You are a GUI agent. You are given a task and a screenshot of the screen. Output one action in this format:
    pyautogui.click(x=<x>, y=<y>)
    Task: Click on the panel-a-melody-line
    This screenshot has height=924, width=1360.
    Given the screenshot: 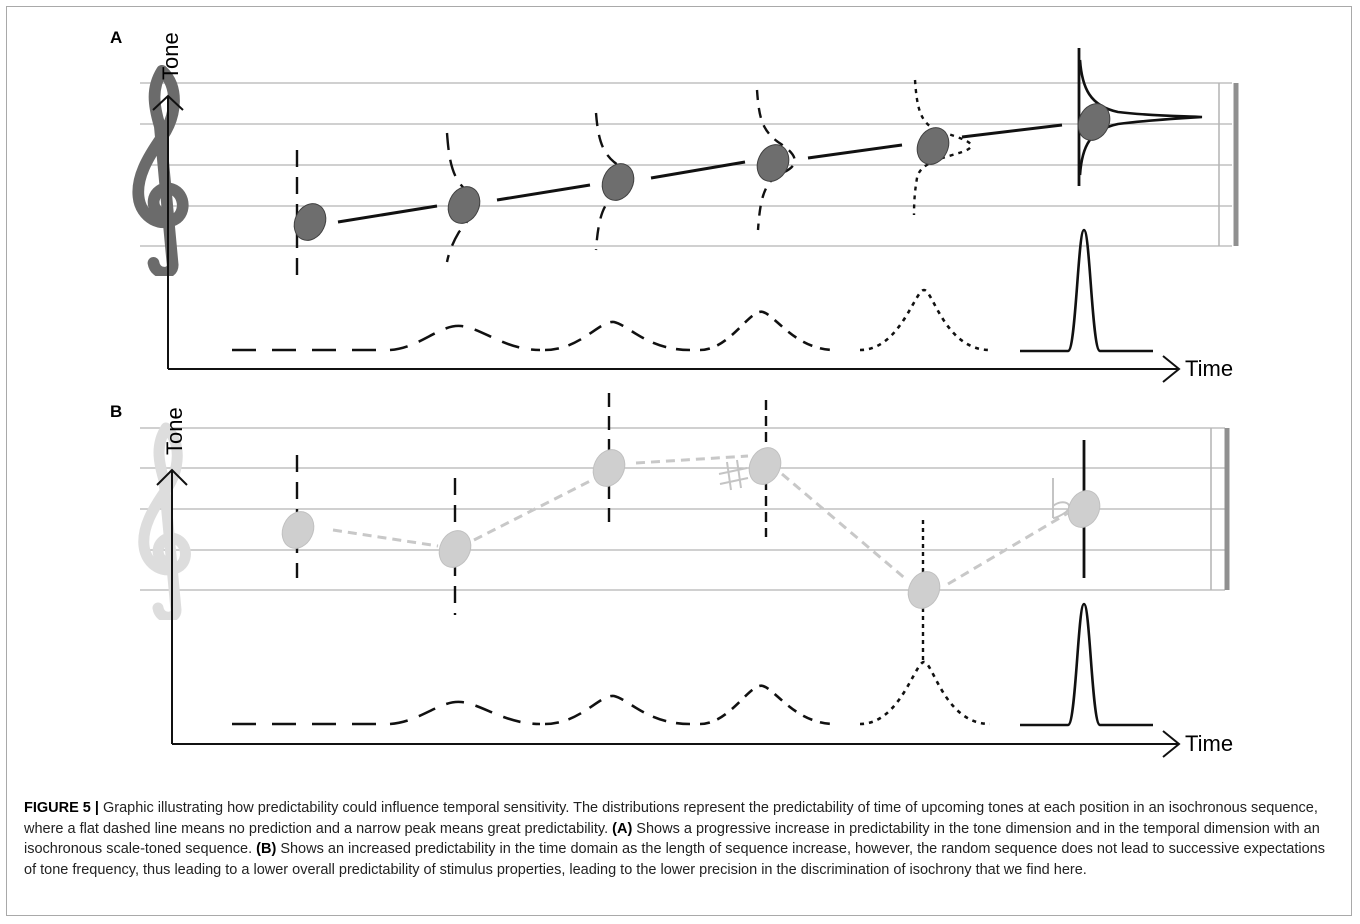 What is the action you would take?
    pyautogui.click(x=700, y=173)
    